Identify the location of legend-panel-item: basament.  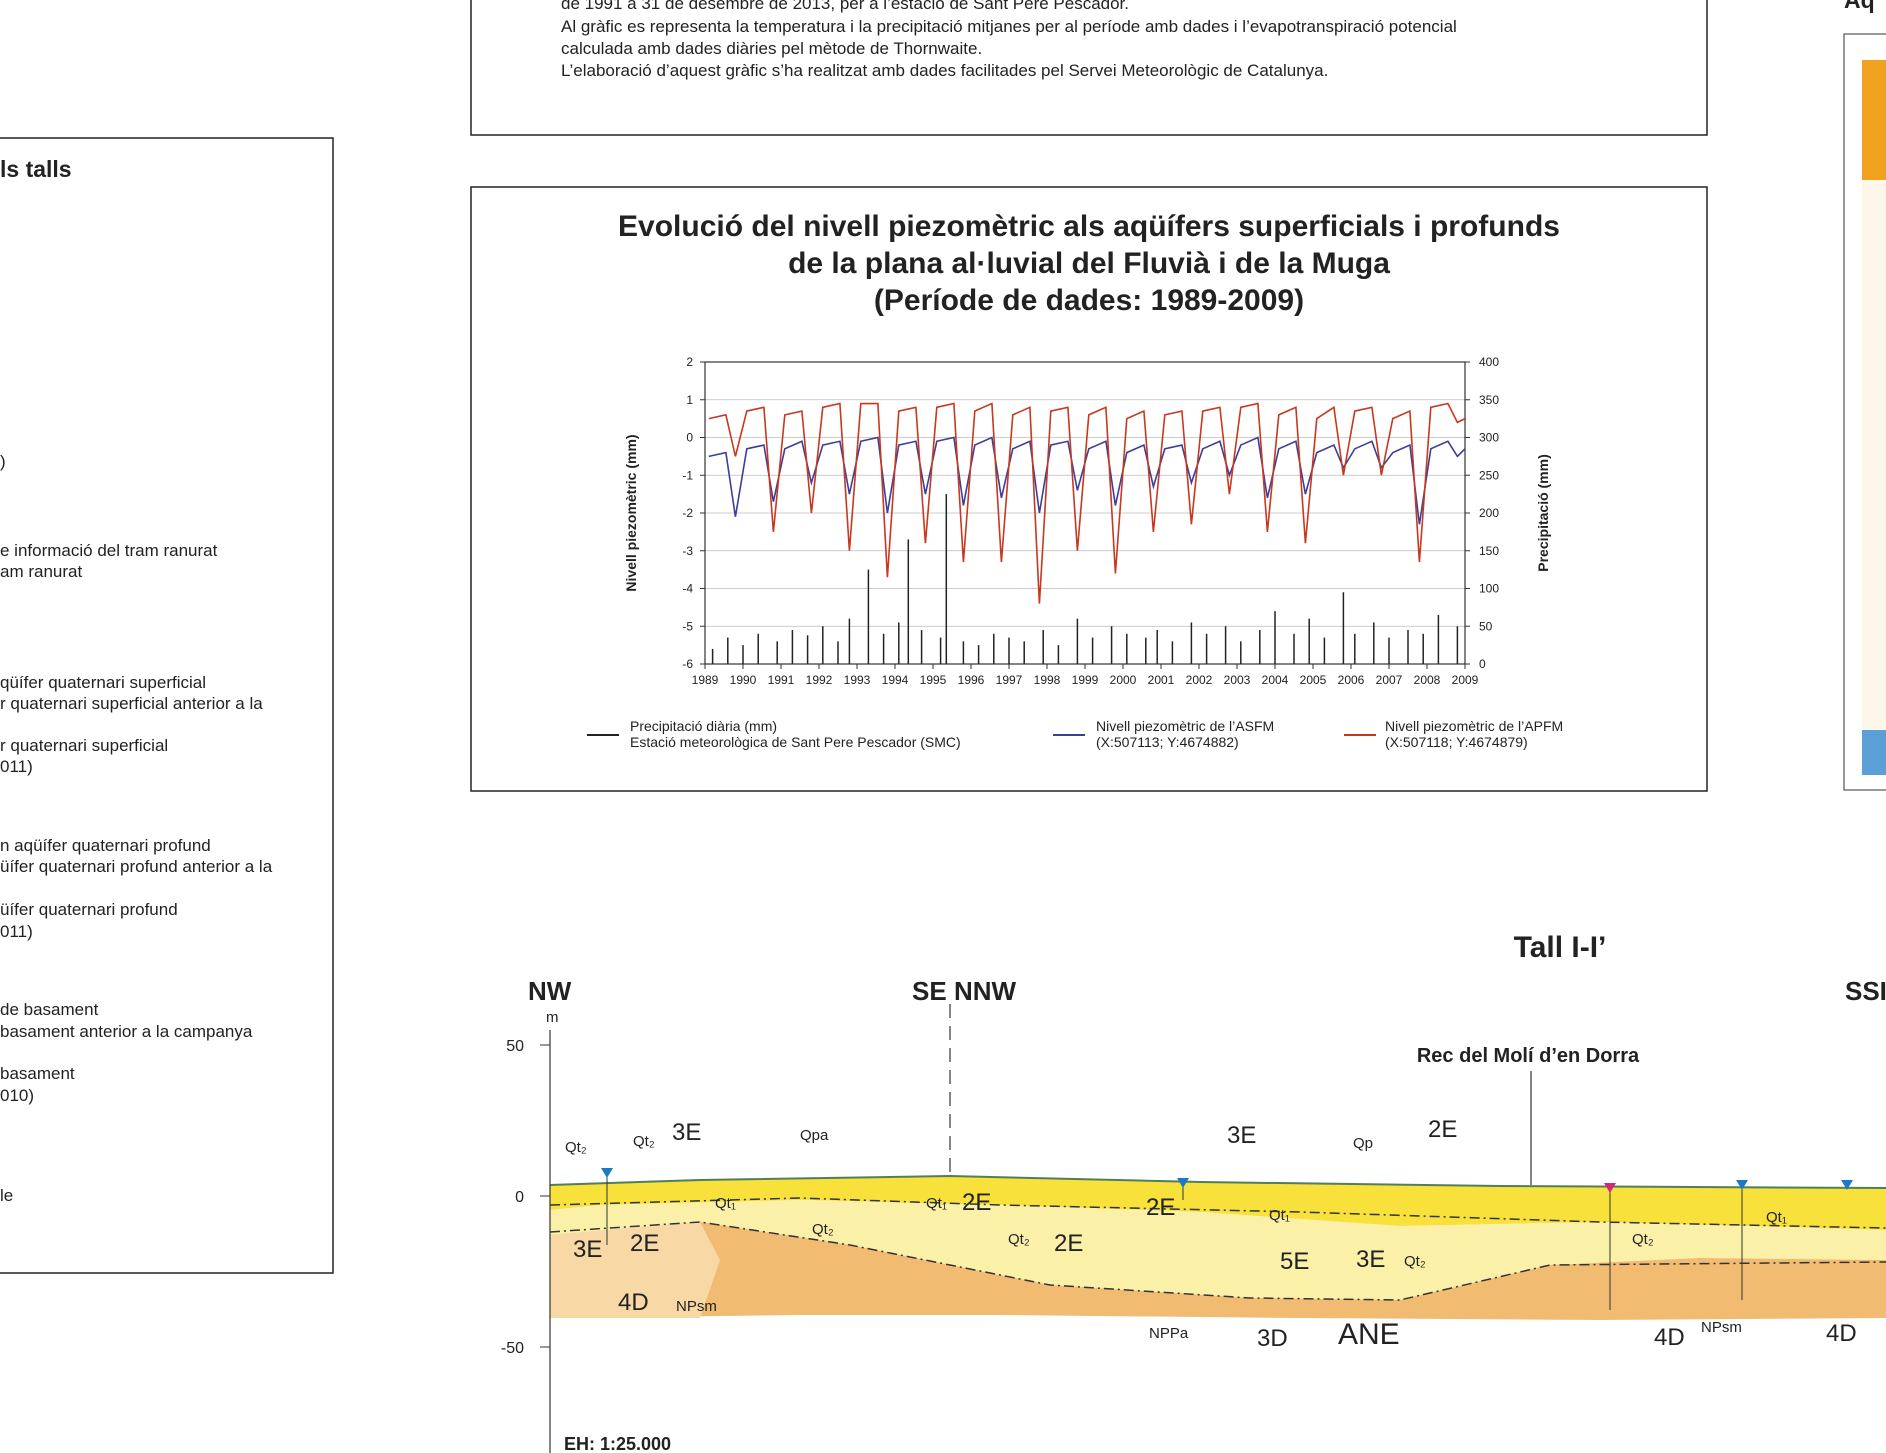
(37, 1073).